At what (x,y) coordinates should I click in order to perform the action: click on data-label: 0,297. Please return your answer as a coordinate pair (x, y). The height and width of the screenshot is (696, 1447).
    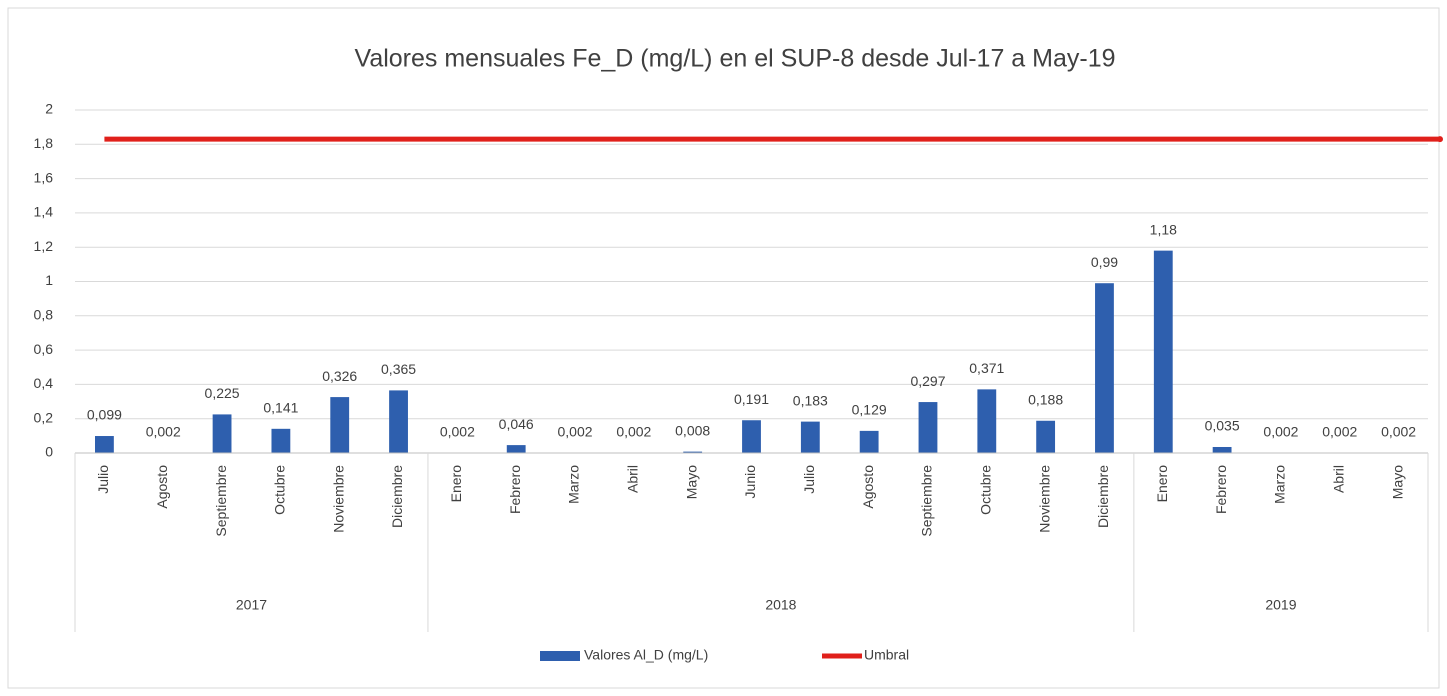
    Looking at the image, I should click on (927, 381).